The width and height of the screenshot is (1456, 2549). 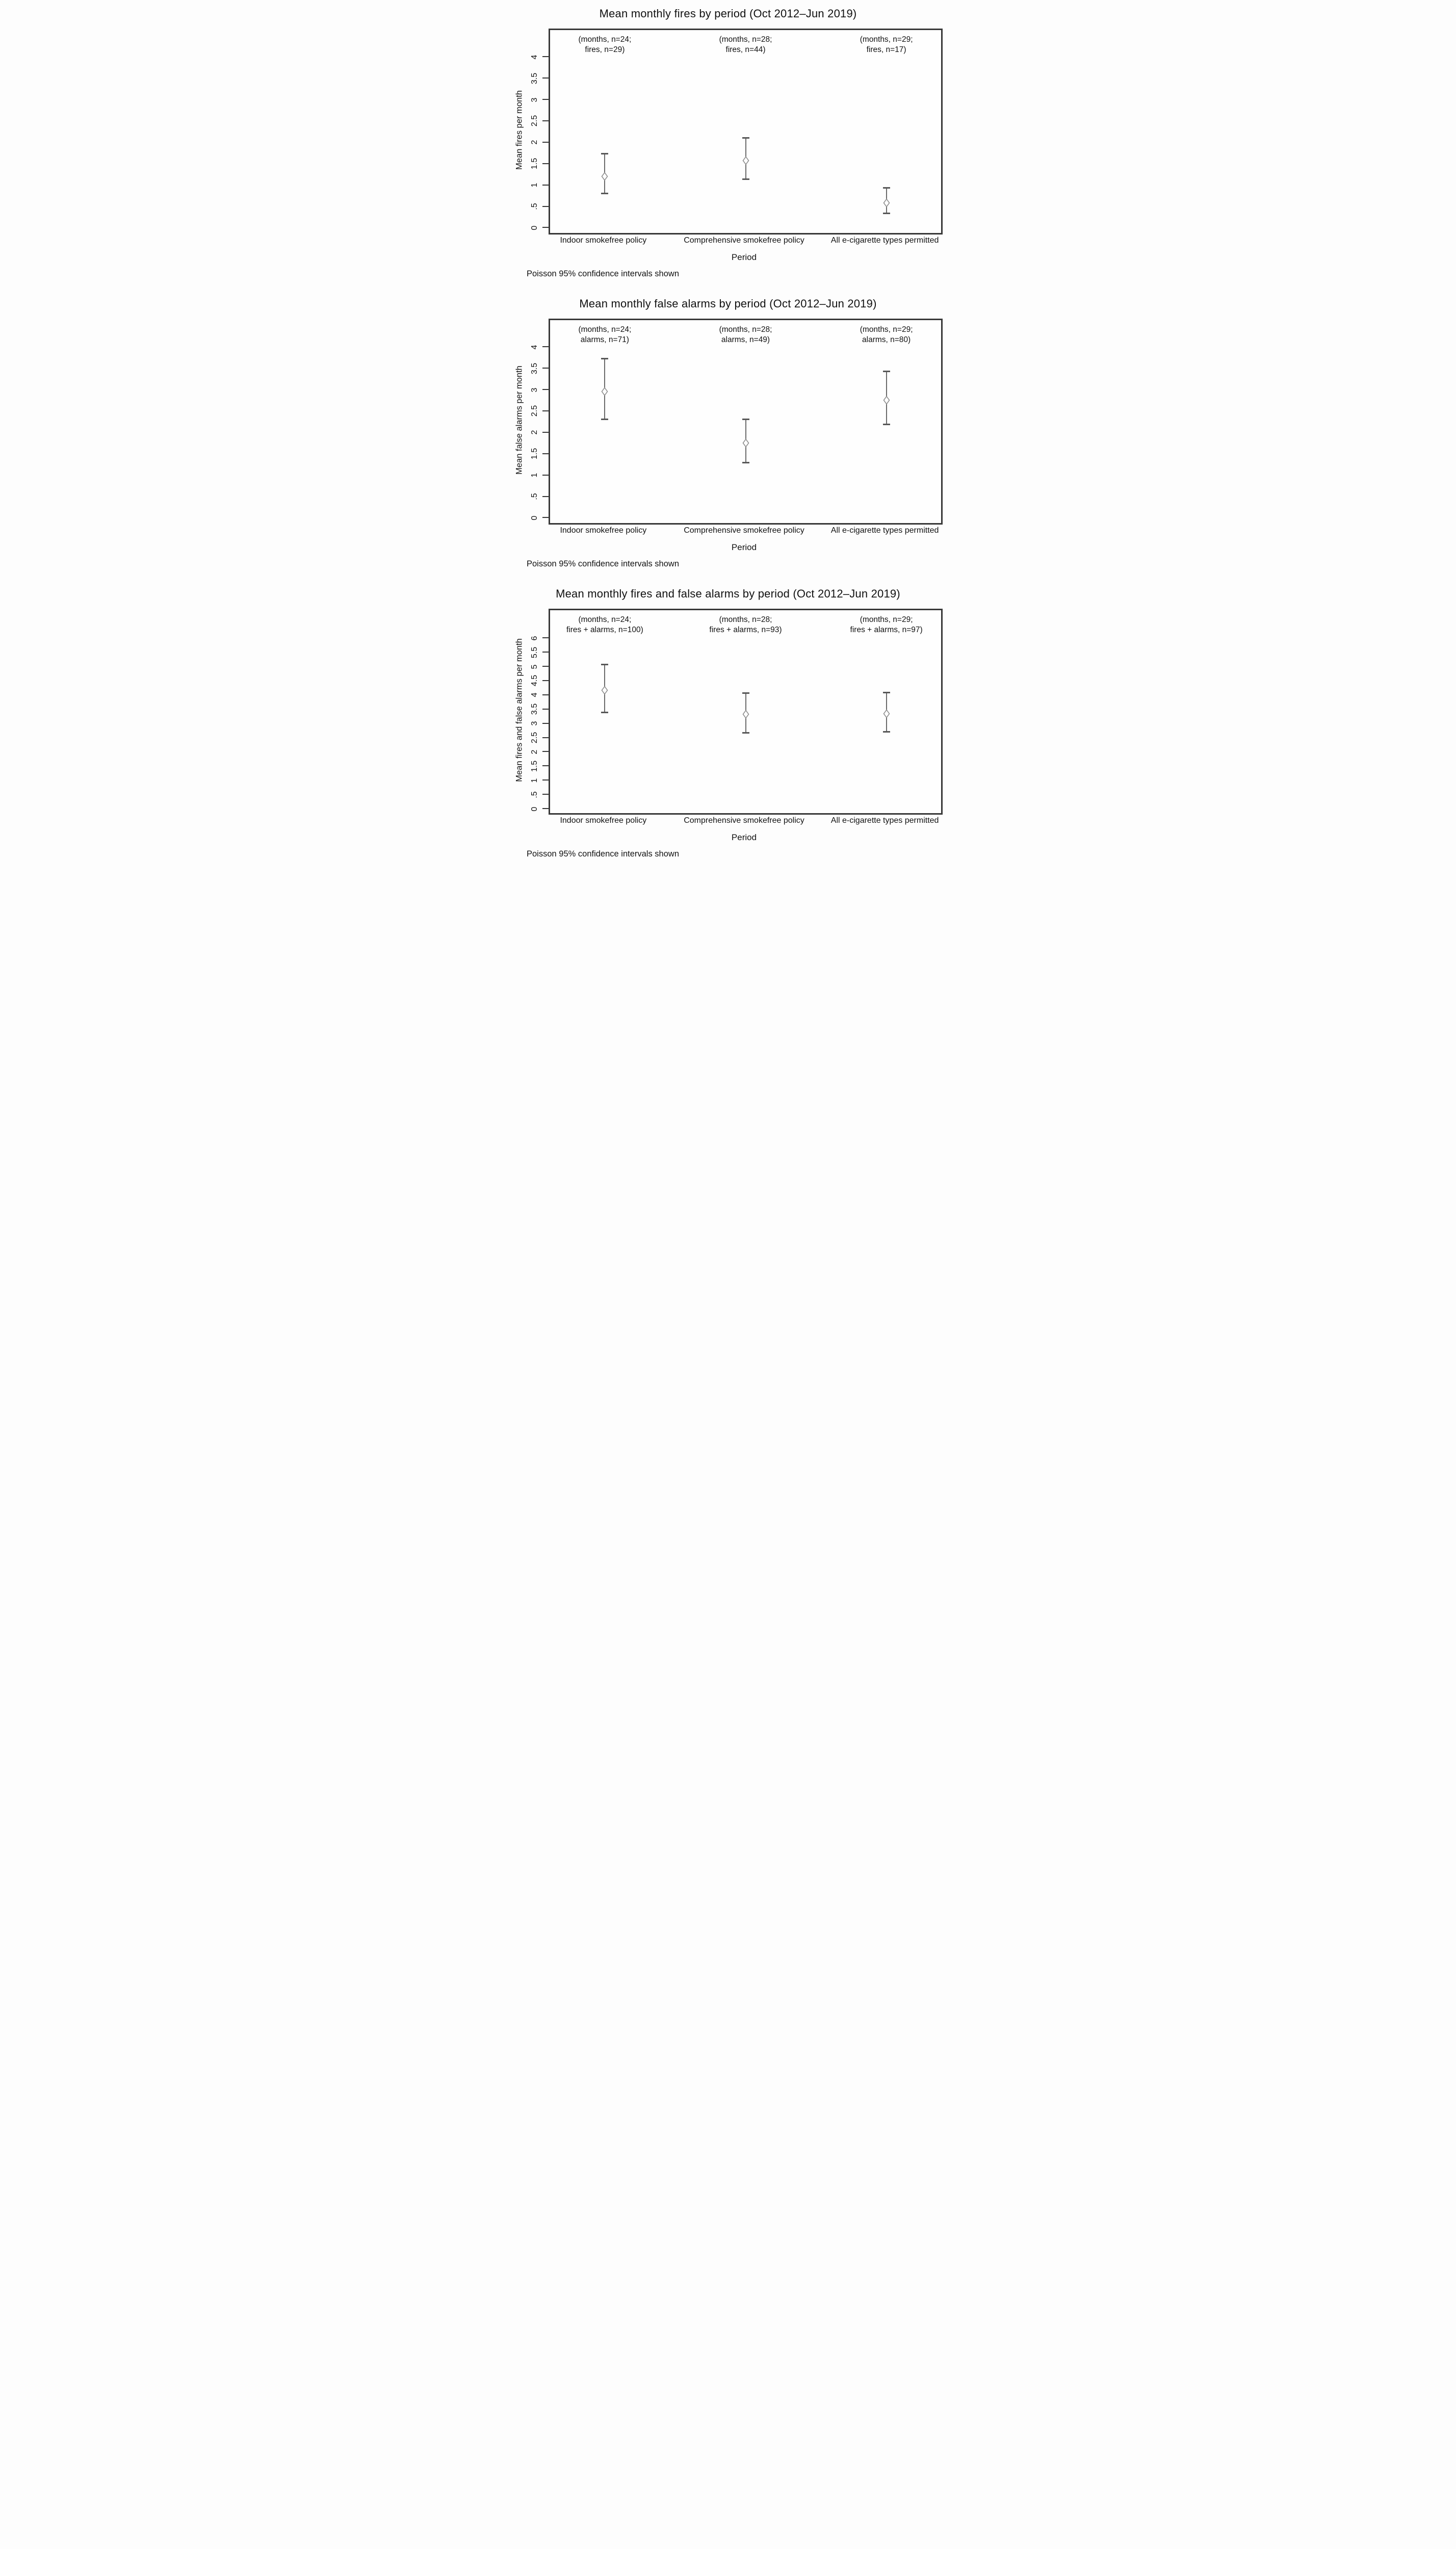 I want to click on y-axis-label: Mean false alarms per month, so click(x=519, y=420).